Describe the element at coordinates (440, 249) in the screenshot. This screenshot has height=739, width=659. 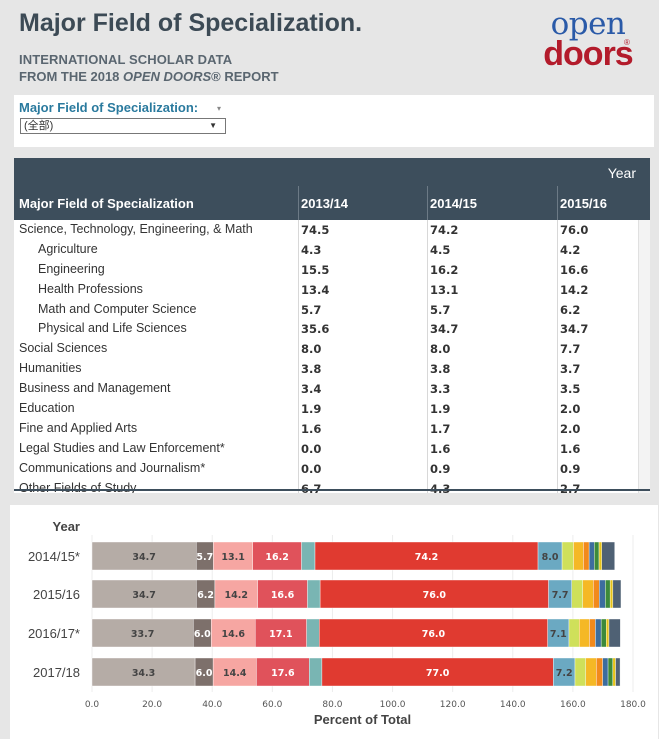
I see `row-value: 4.5` at that location.